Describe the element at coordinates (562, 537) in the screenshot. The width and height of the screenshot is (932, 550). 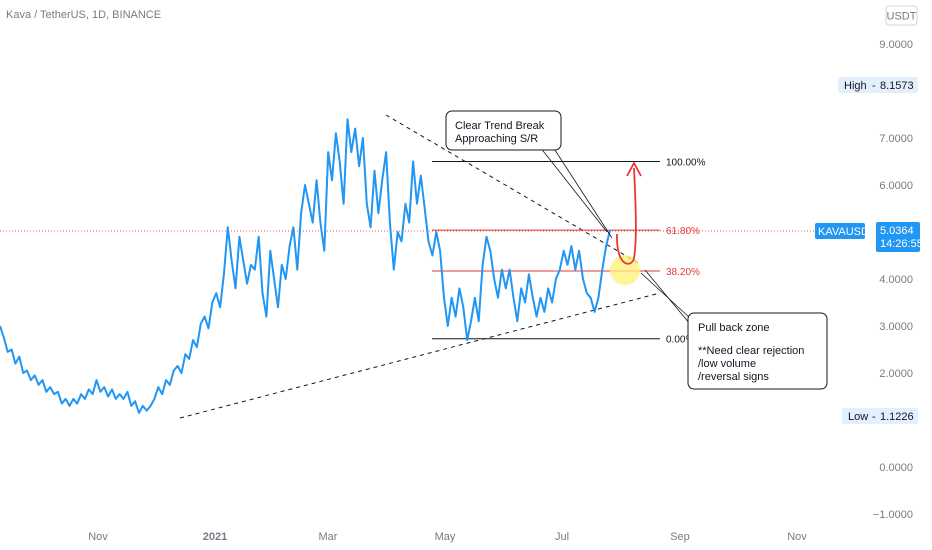
I see `x-tick-label: Jul` at that location.